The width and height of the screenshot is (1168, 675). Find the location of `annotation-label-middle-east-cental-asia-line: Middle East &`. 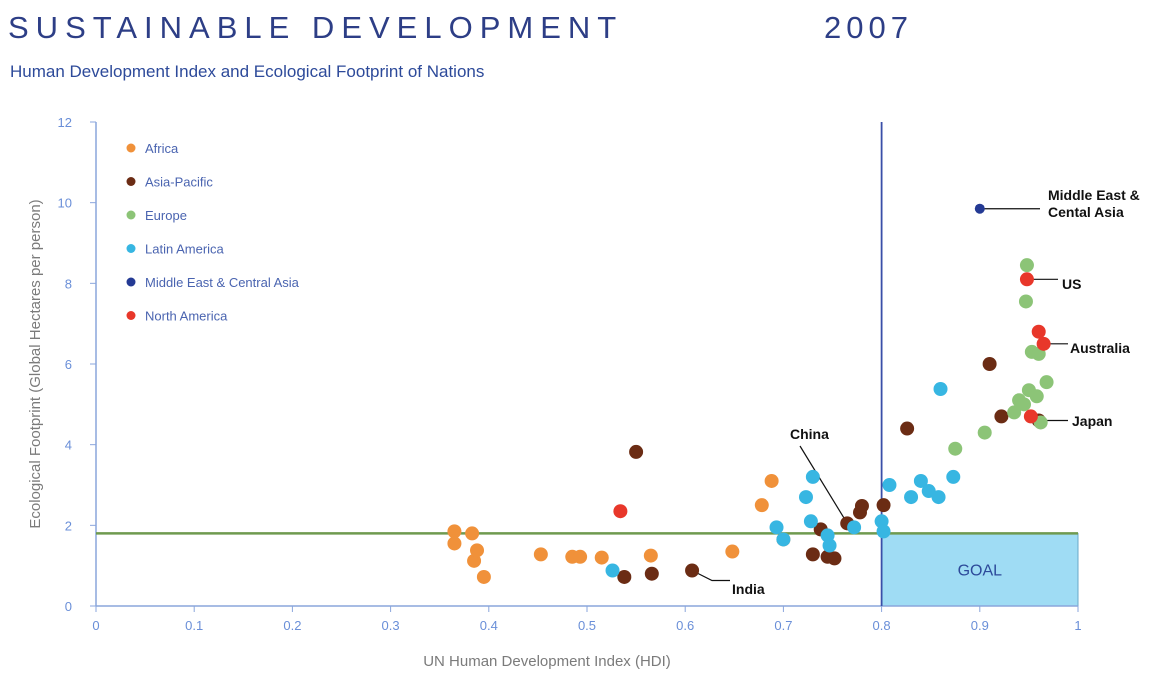

annotation-label-middle-east-cental-asia-line: Middle East & is located at coordinates (1094, 195).